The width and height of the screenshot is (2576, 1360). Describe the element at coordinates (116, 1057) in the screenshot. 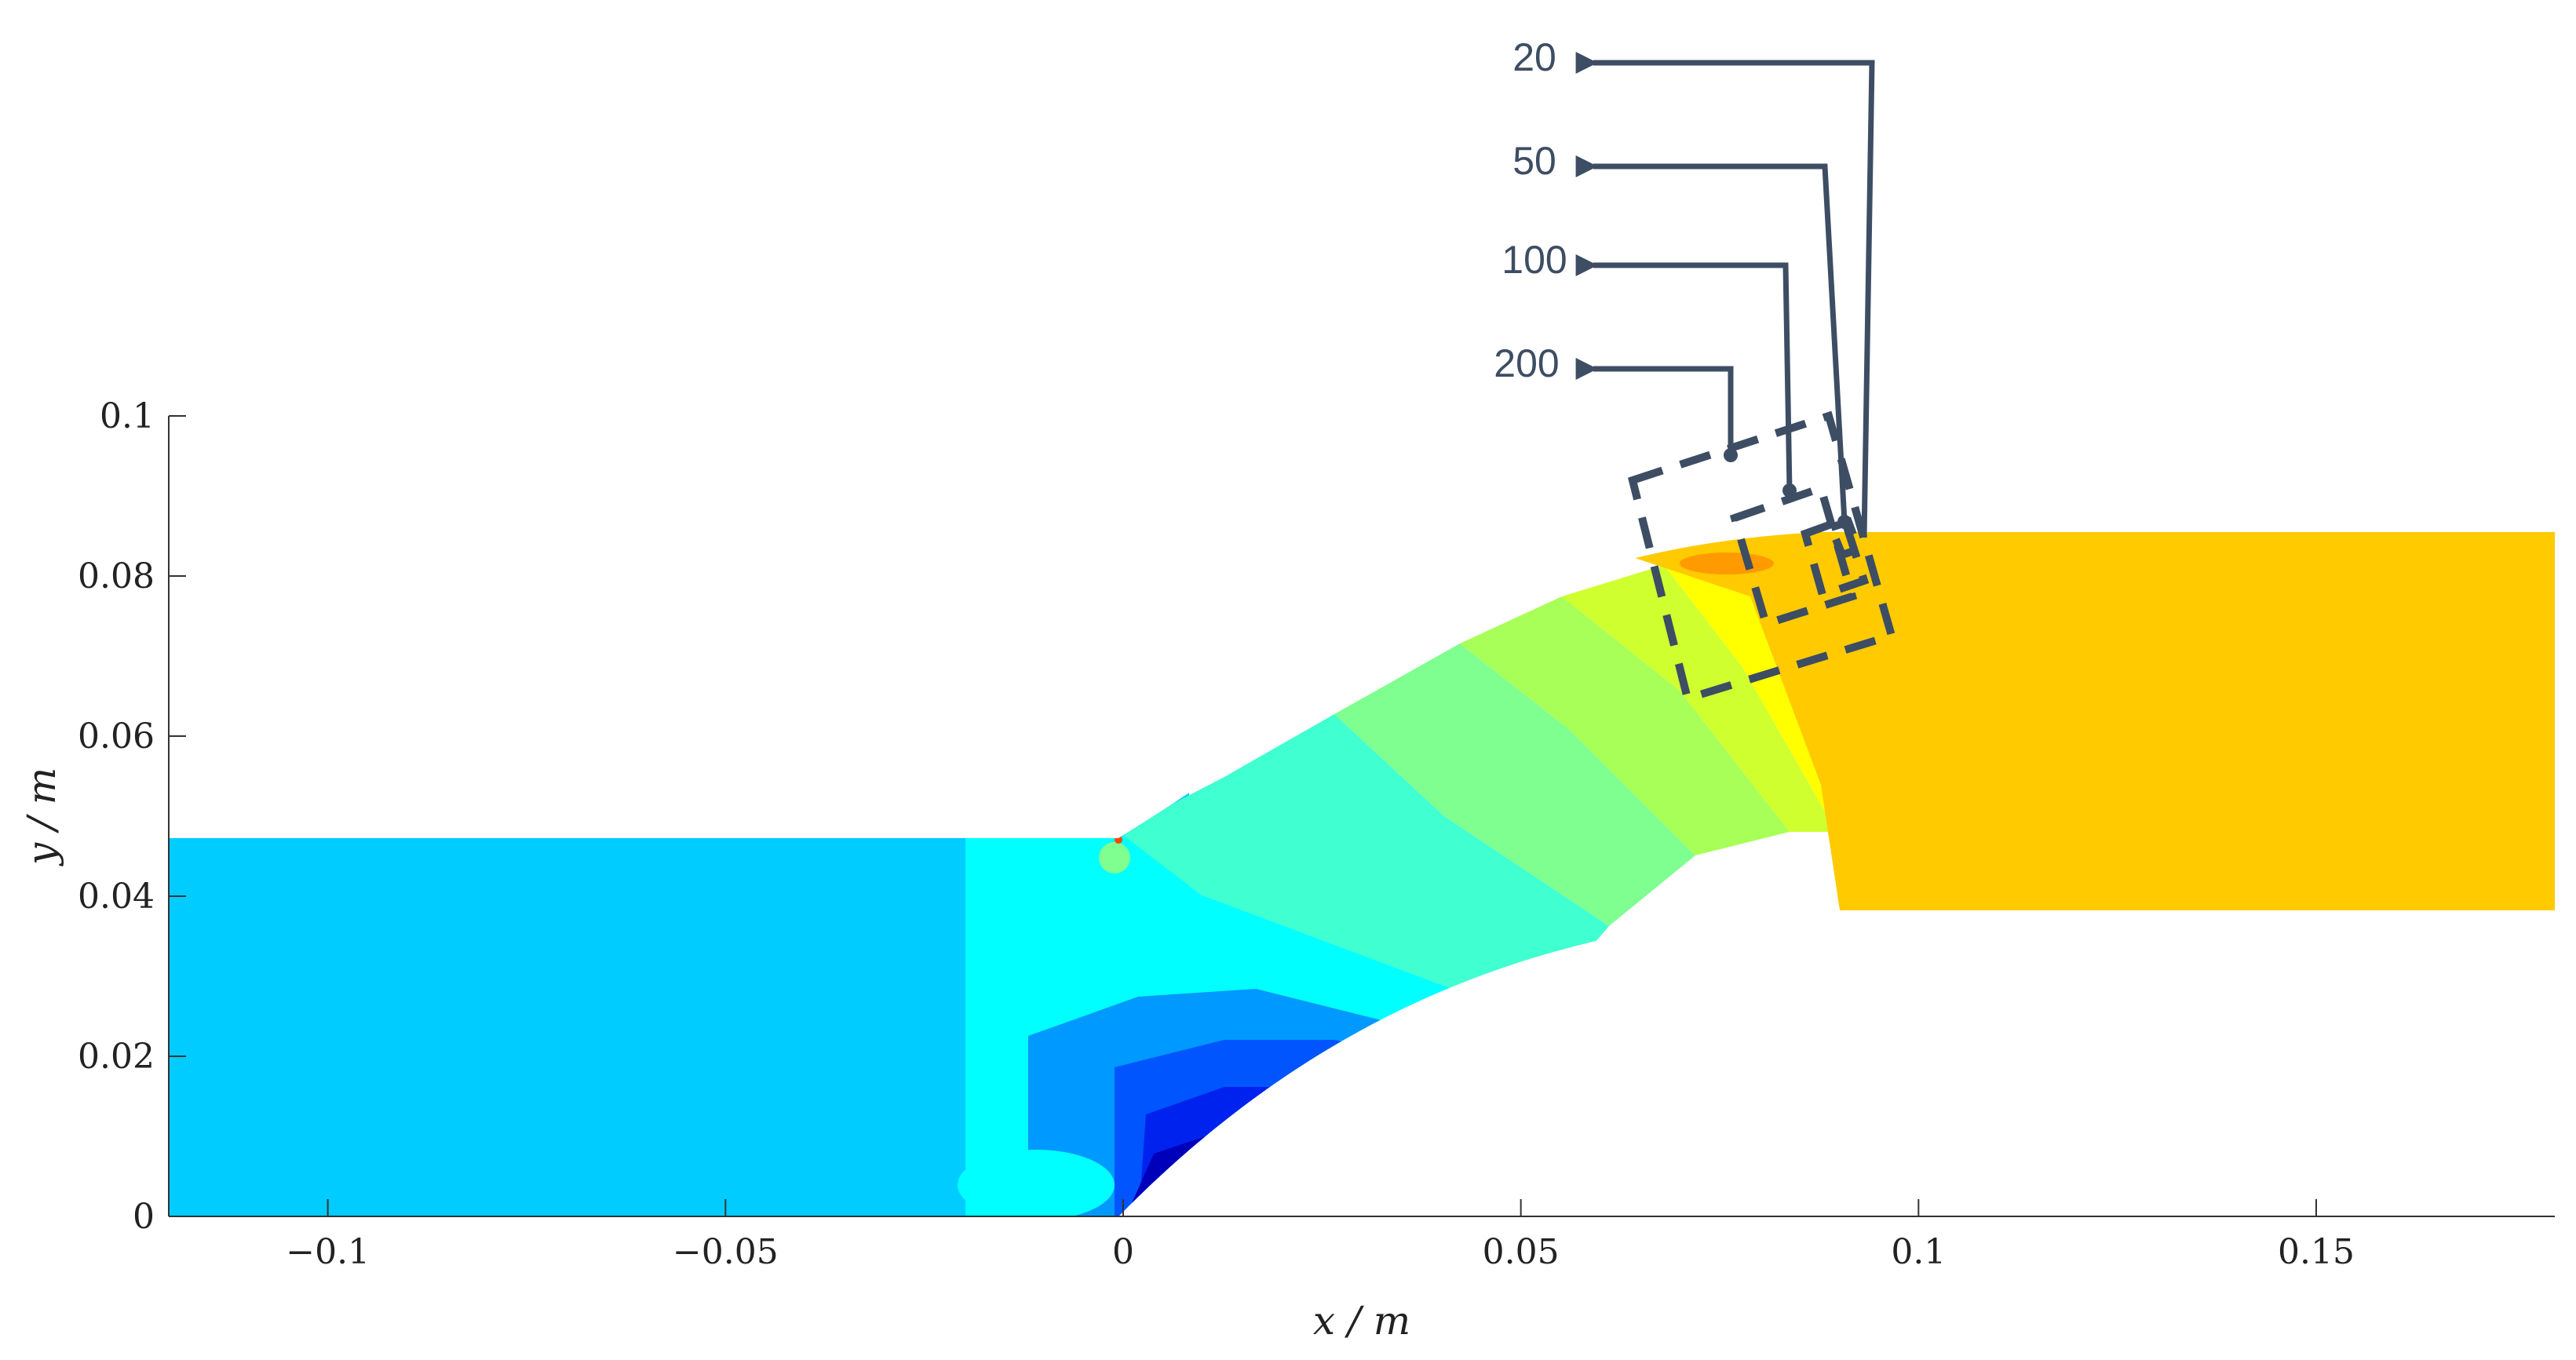

I see `y-tick-label: 0.02` at that location.